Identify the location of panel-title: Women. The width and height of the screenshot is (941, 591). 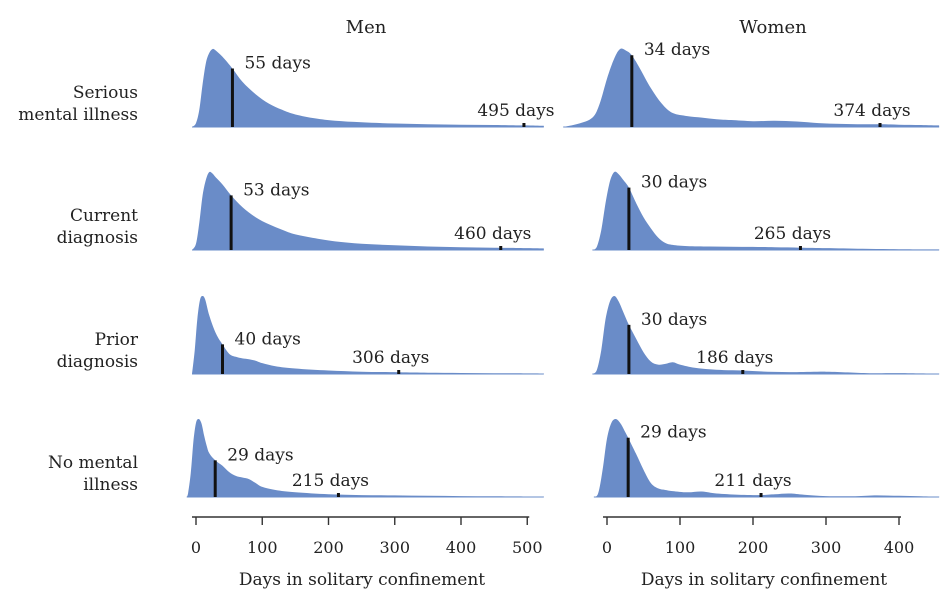
(773, 27).